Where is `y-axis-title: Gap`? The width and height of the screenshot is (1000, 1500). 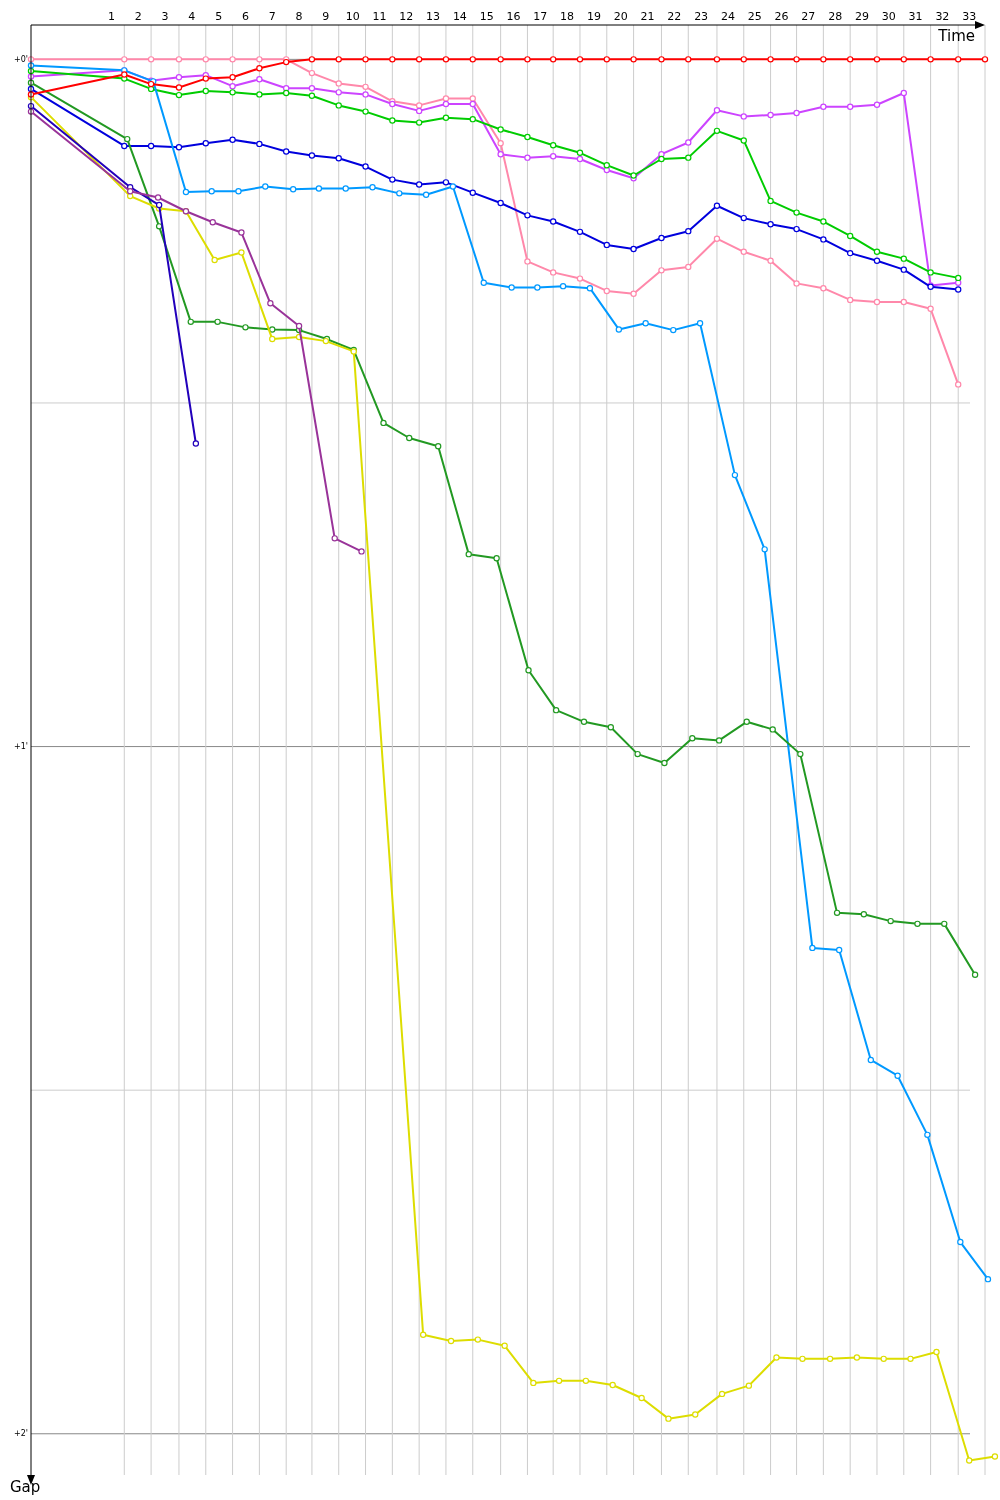
y-axis-title: Gap is located at coordinates (25, 1487).